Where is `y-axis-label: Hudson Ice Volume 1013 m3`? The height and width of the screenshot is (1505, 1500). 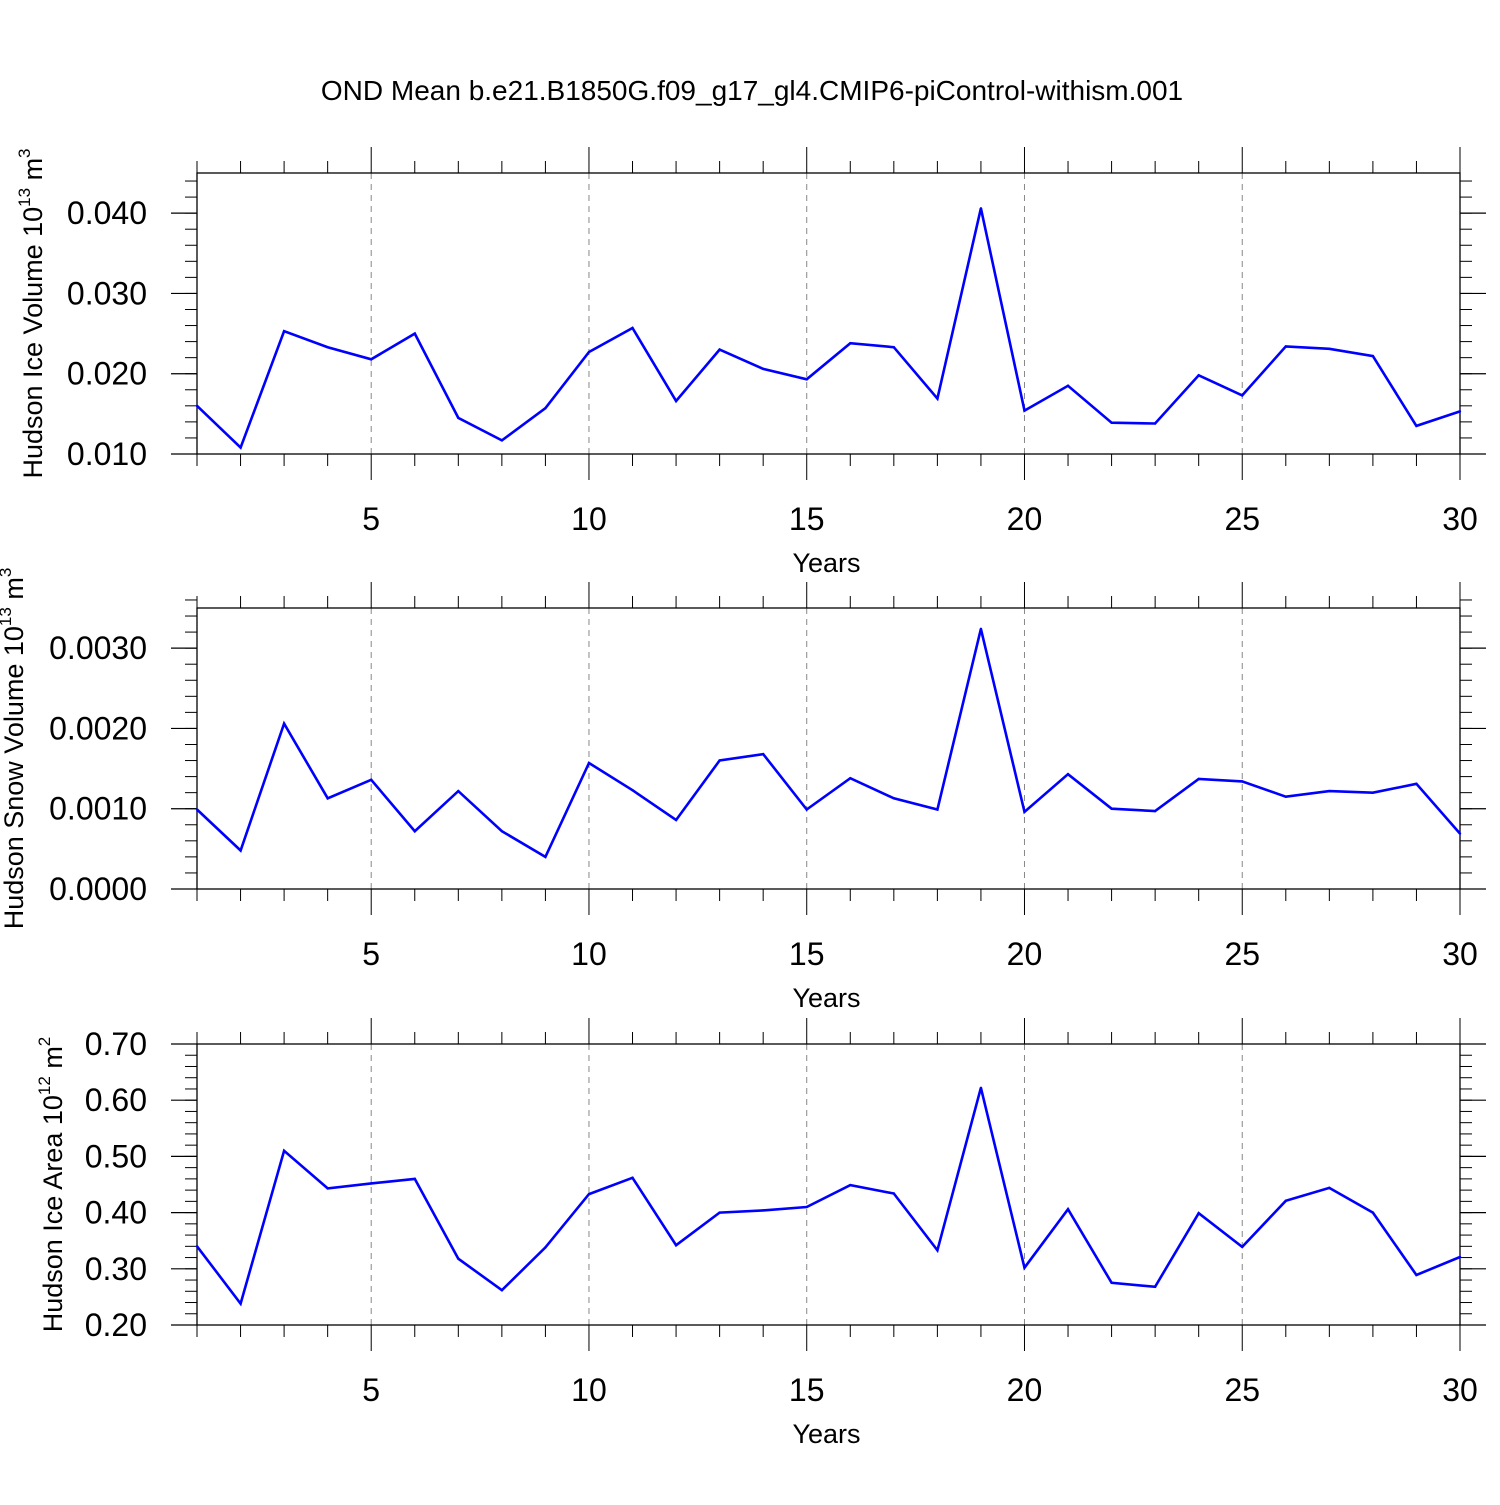 y-axis-label: Hudson Ice Volume 1013 m3 is located at coordinates (31, 313).